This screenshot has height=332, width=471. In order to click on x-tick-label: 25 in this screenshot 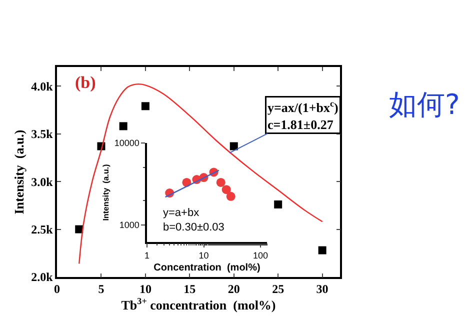, I will do `click(278, 289)`.